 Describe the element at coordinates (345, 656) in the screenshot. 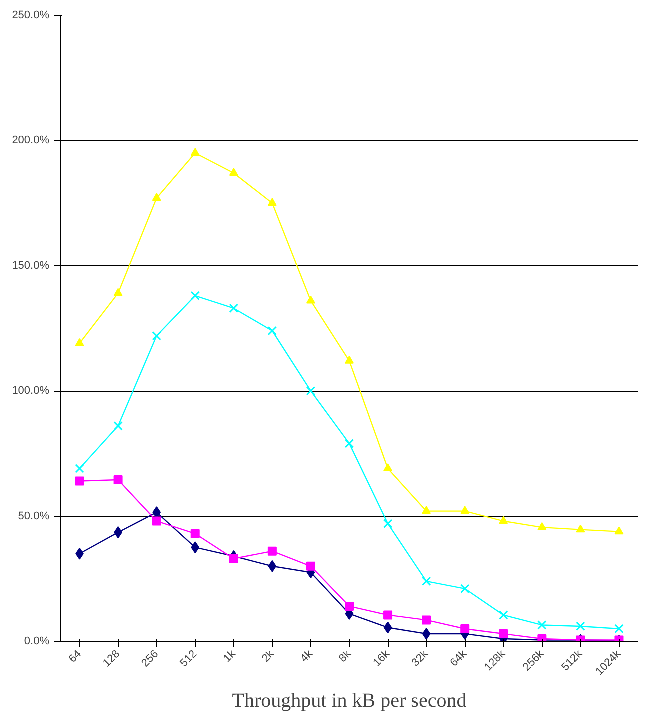

I see `x-tick-label: 8k` at that location.